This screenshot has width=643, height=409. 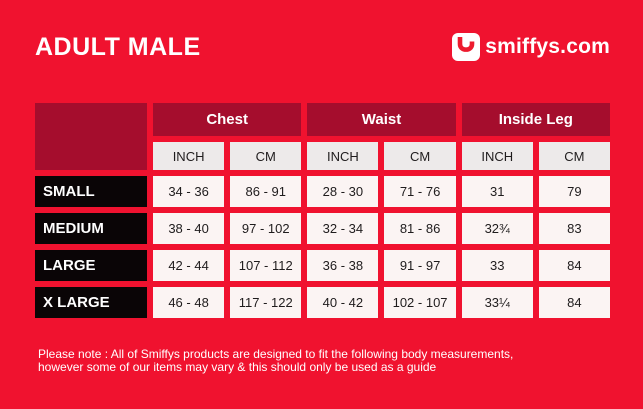 What do you see at coordinates (91, 265) in the screenshot?
I see `size-label-large: LARGE` at bounding box center [91, 265].